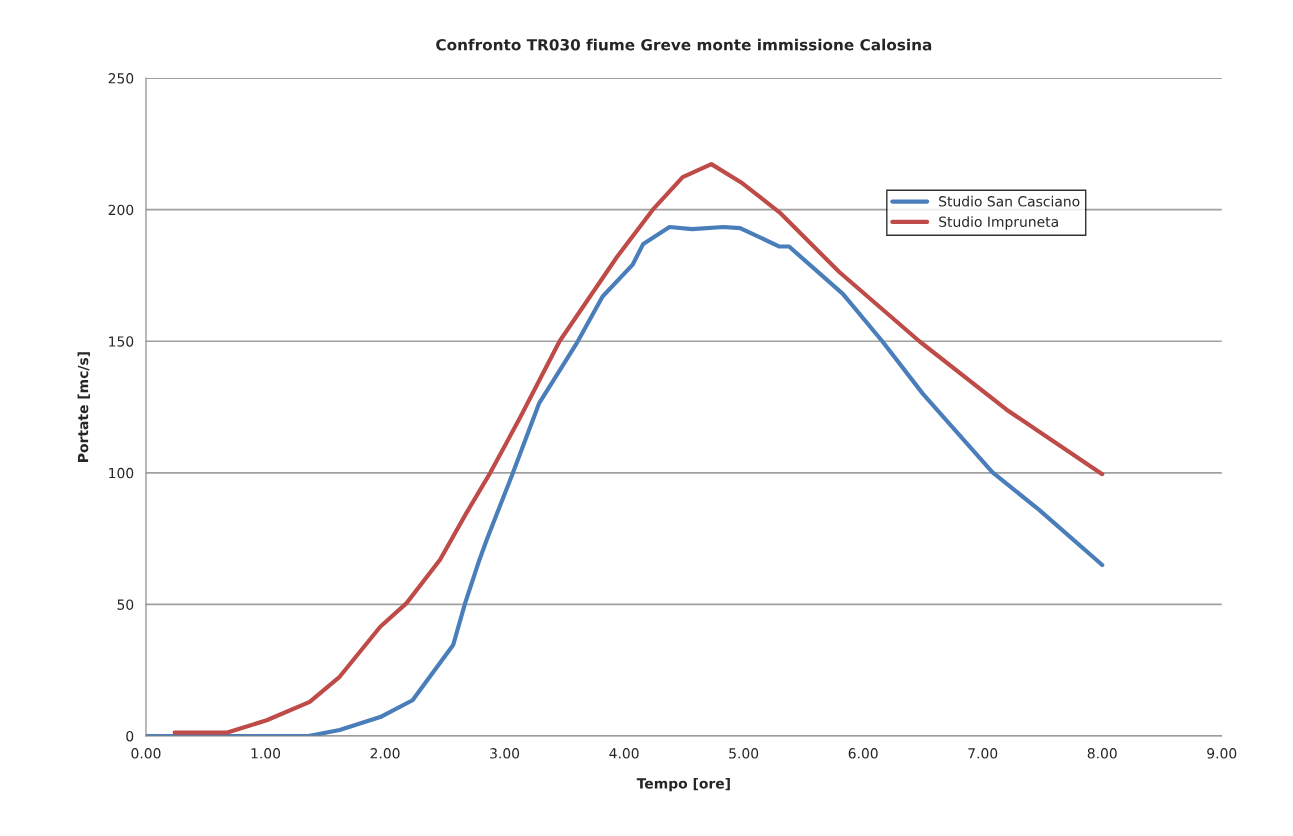 The image size is (1293, 836). Describe the element at coordinates (684, 44) in the screenshot. I see `chart-title: Confronto TR030 fiume Greve monte immissione Calosina` at that location.